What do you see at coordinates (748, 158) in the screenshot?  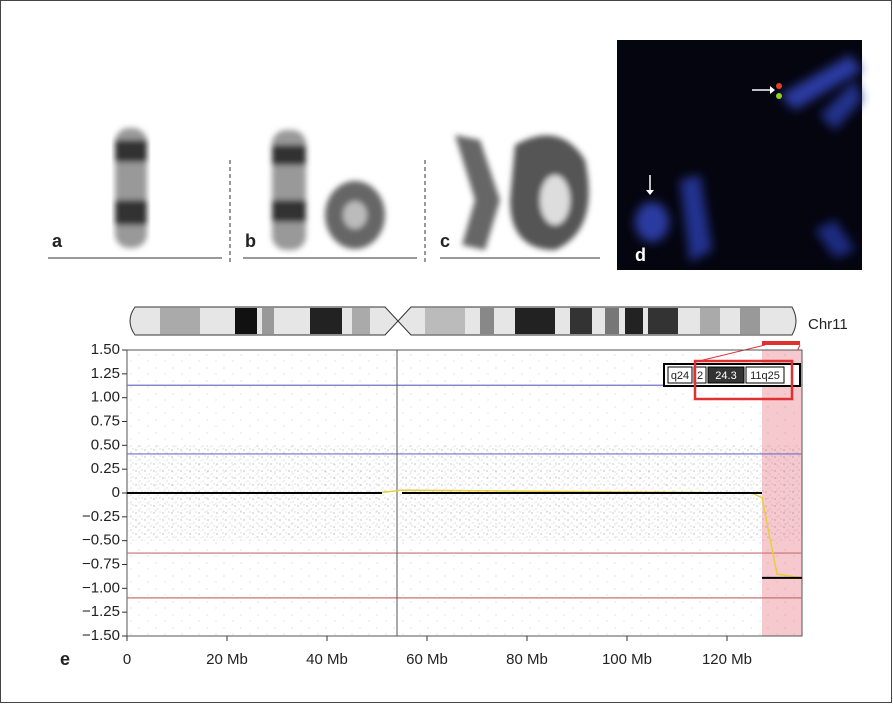 I see `fish-signal` at bounding box center [748, 158].